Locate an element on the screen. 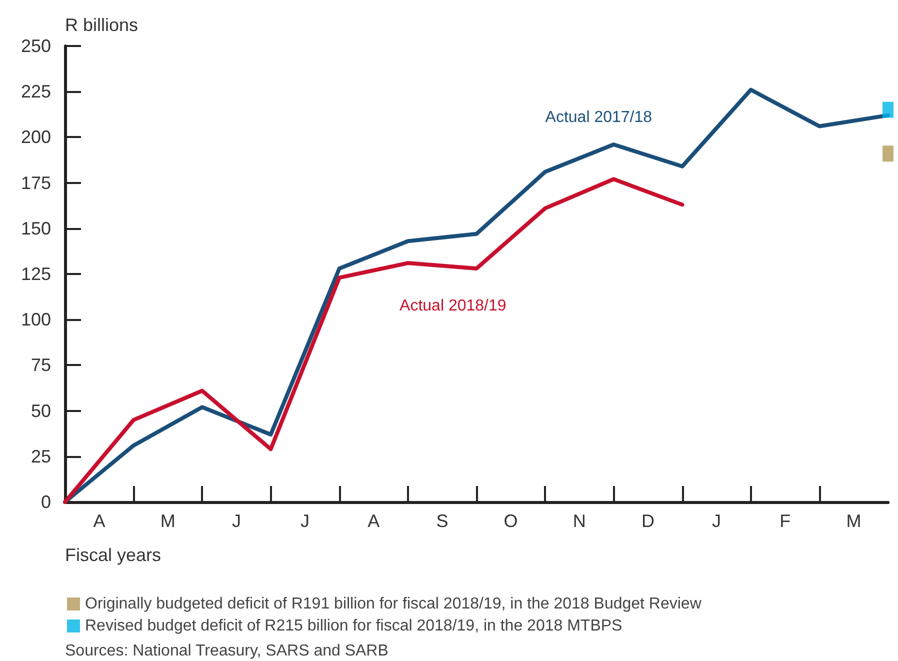  y-tick-label: 50 is located at coordinates (40, 410).